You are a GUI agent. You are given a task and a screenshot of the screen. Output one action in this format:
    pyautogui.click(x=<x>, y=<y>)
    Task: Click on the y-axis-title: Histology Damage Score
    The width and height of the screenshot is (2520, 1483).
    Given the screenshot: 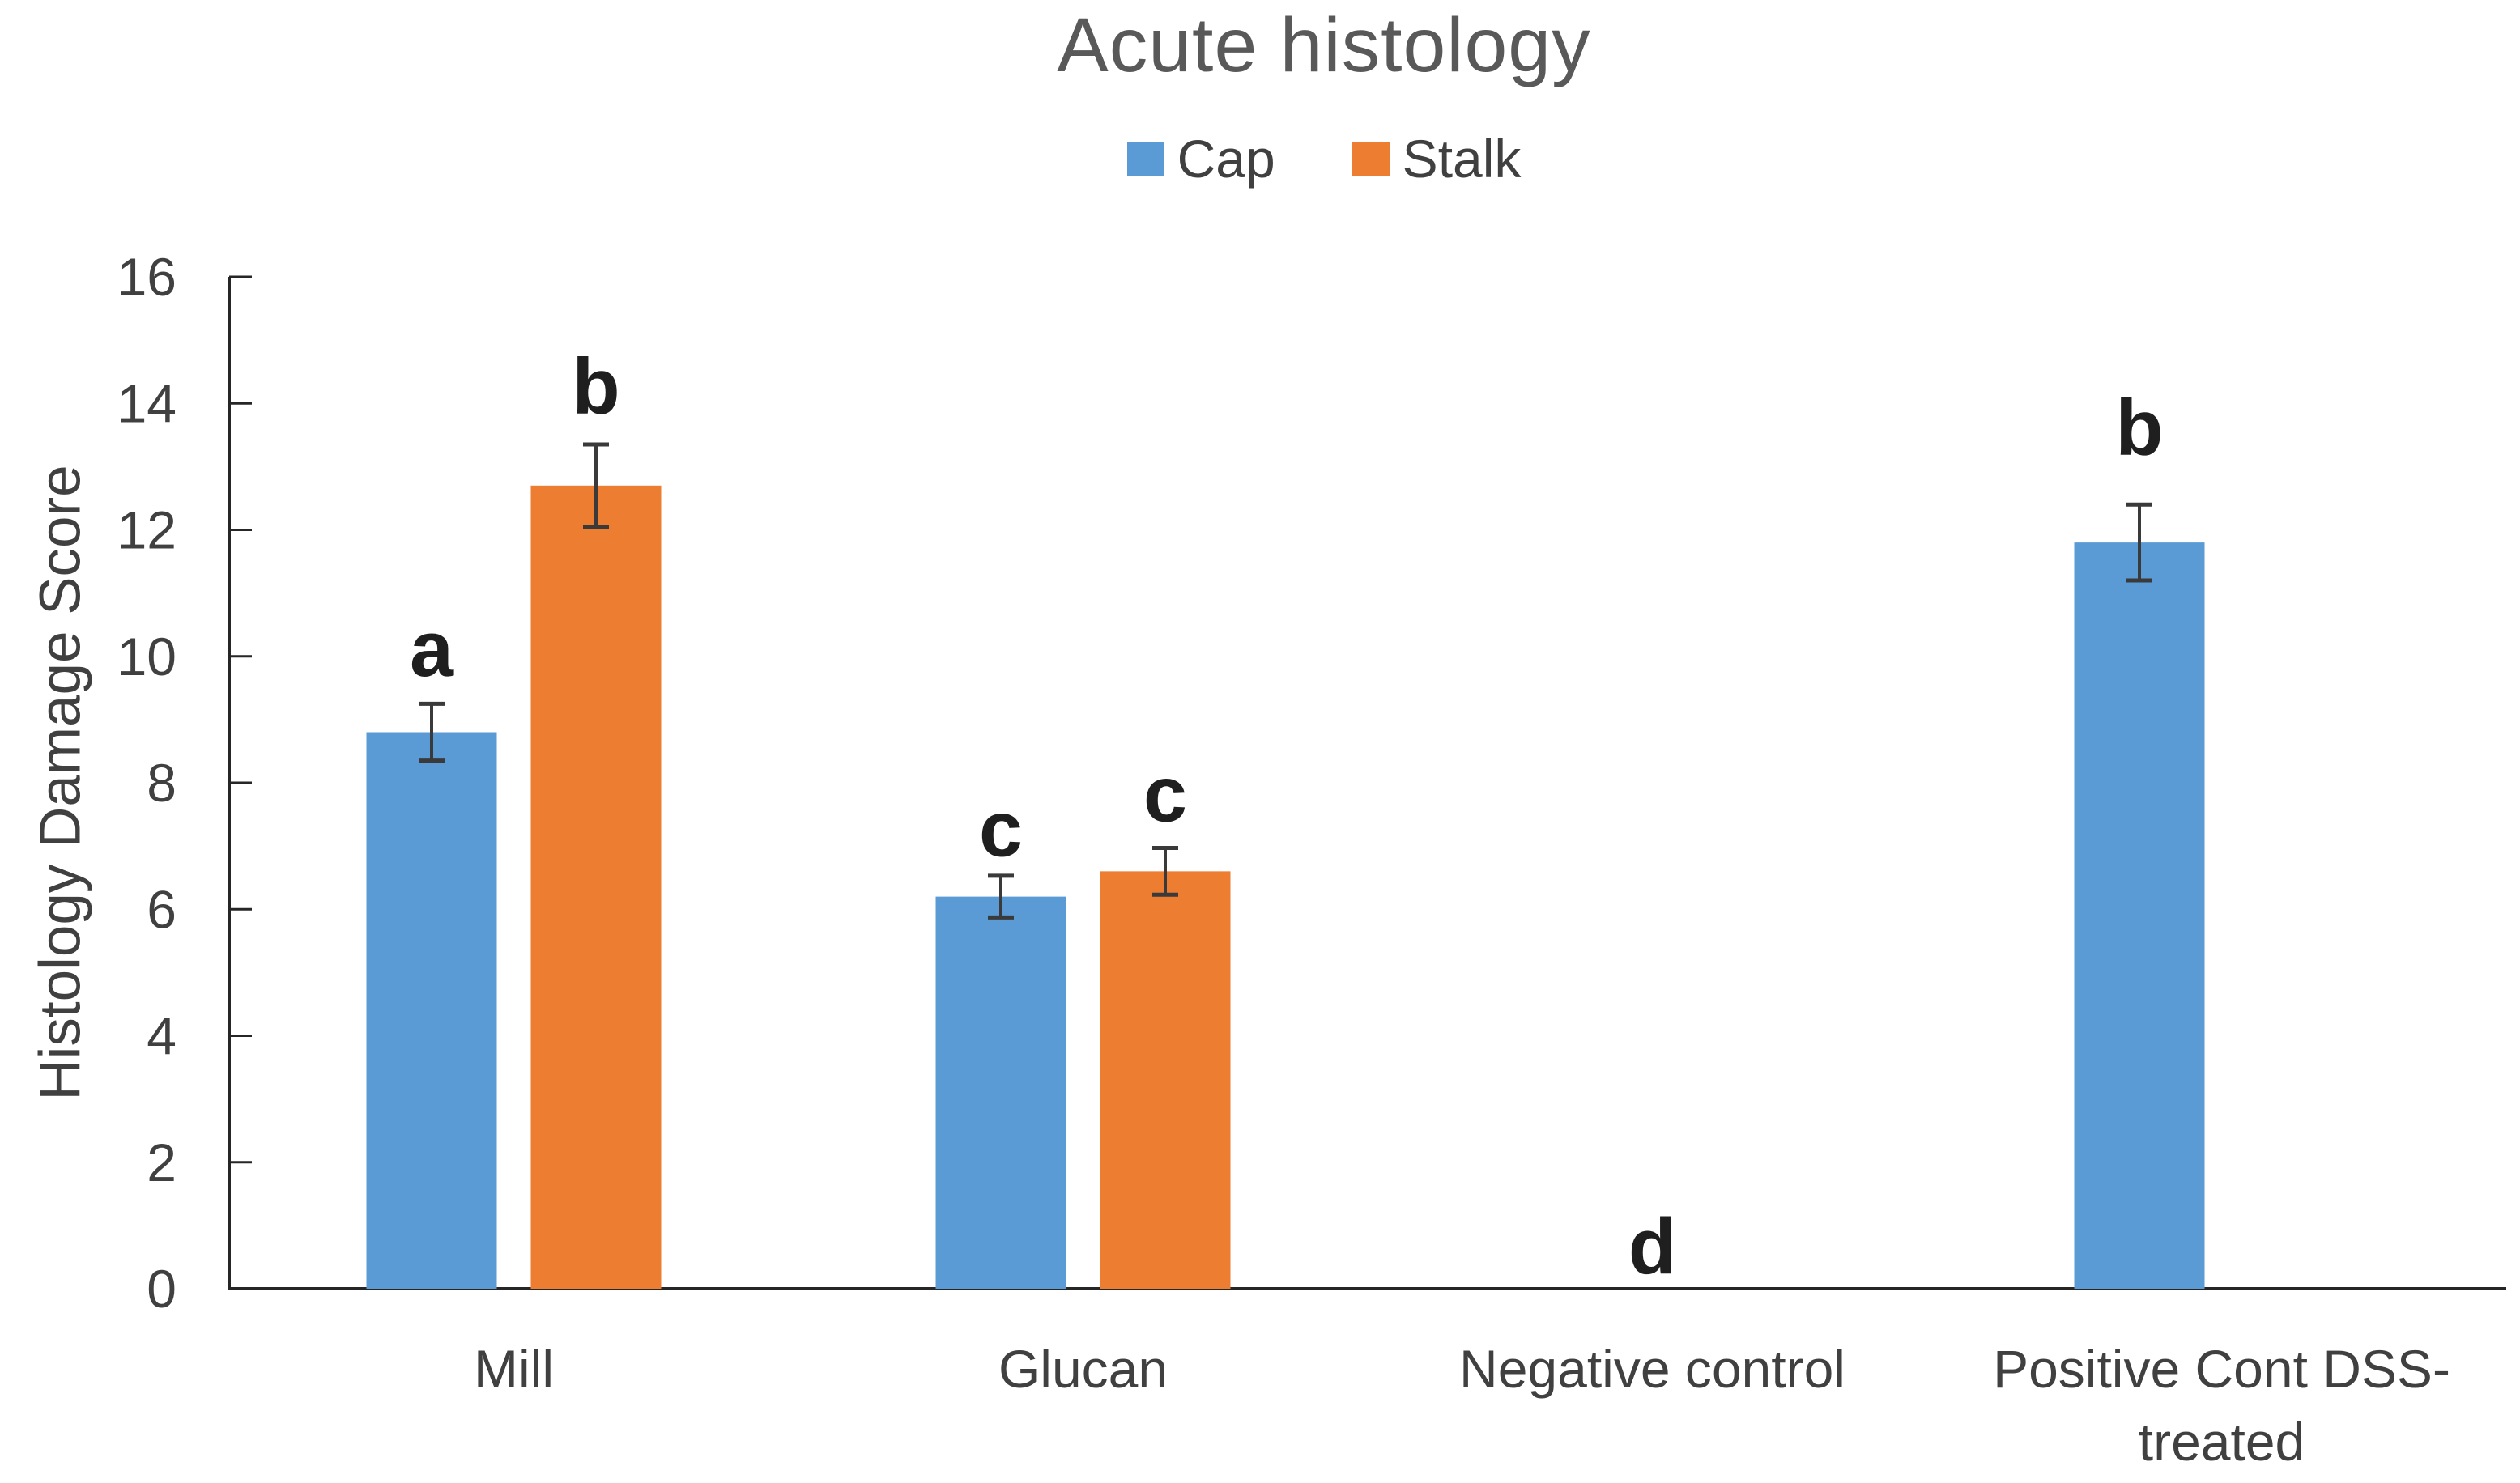 What is the action you would take?
    pyautogui.click(x=60, y=783)
    